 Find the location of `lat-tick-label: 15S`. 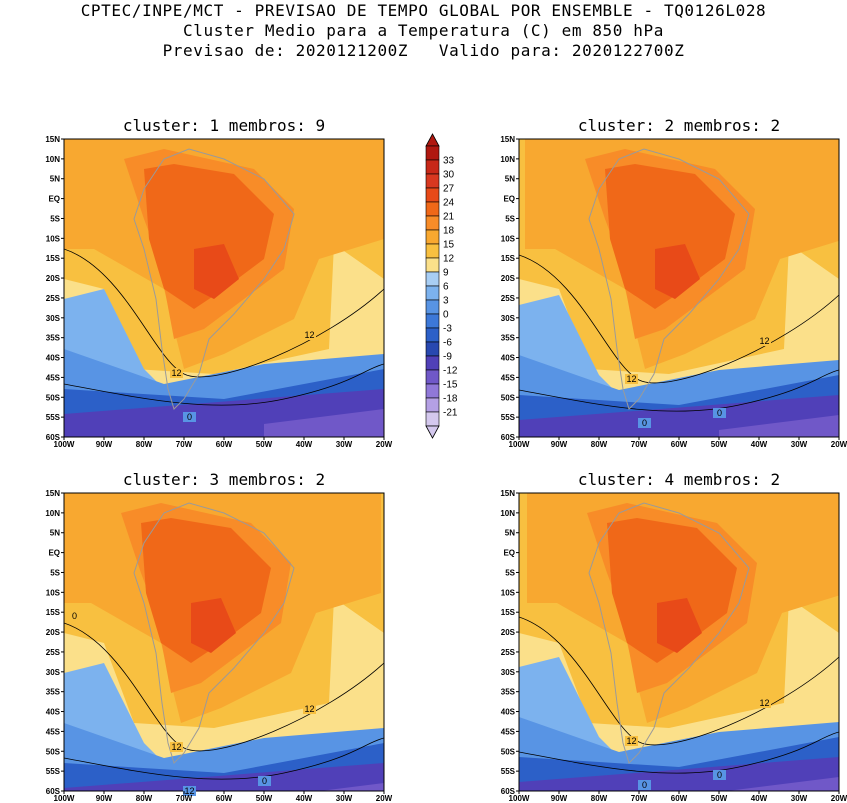

lat-tick-label: 15S is located at coordinates (53, 612).